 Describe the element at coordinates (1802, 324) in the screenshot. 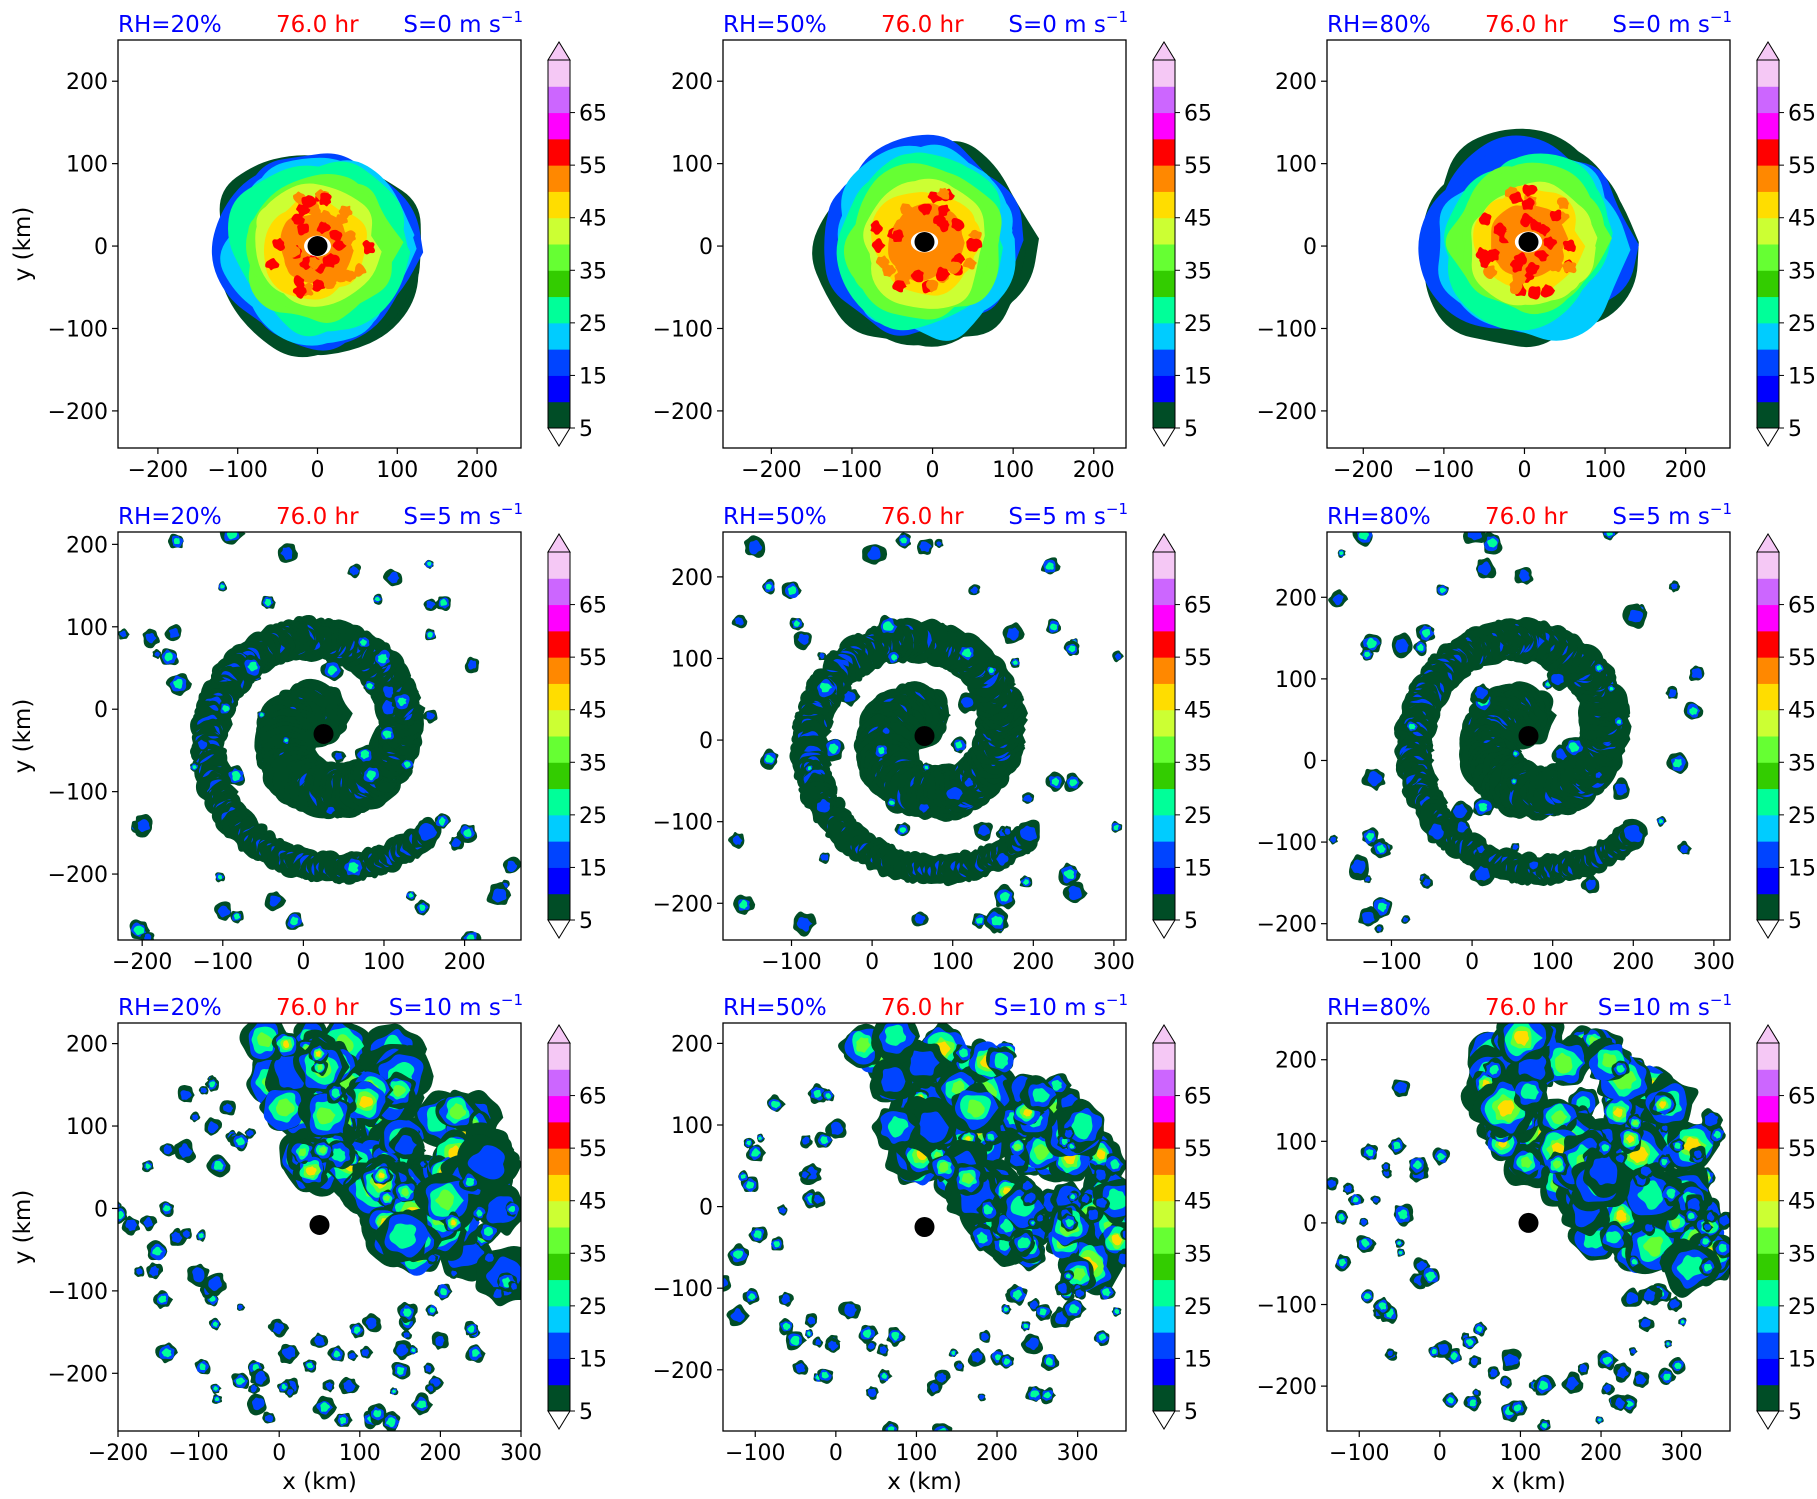

I see `colorbar-tick-label: 25` at that location.